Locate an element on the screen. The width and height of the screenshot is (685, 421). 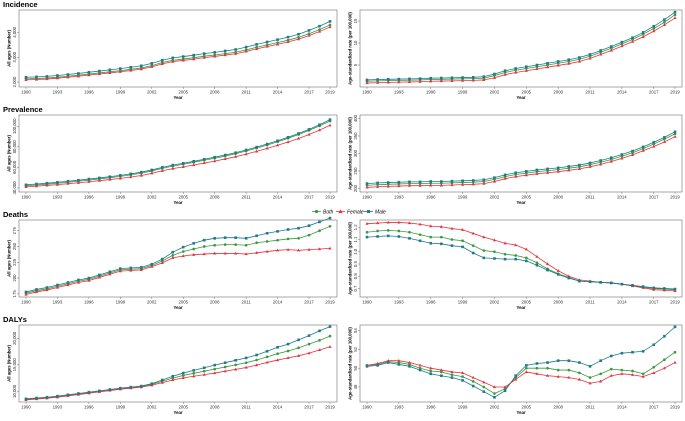
series-line-prevalence-rate-female is located at coordinates (521, 162).